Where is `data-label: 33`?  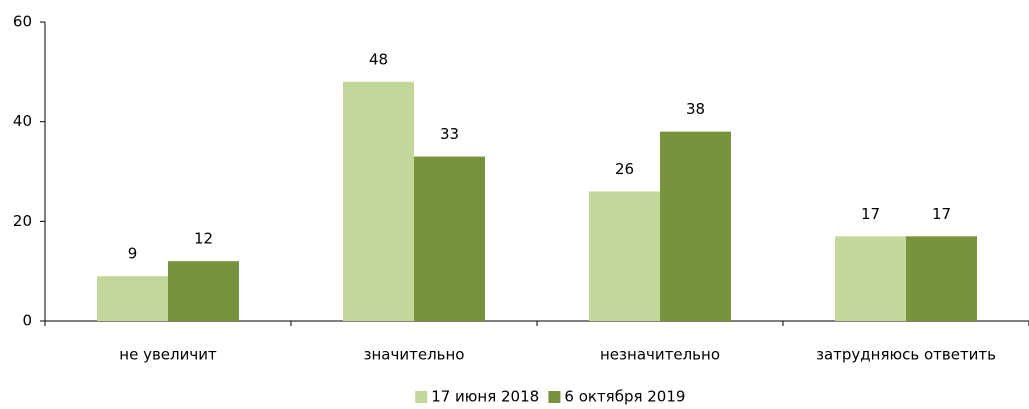
data-label: 33 is located at coordinates (449, 134).